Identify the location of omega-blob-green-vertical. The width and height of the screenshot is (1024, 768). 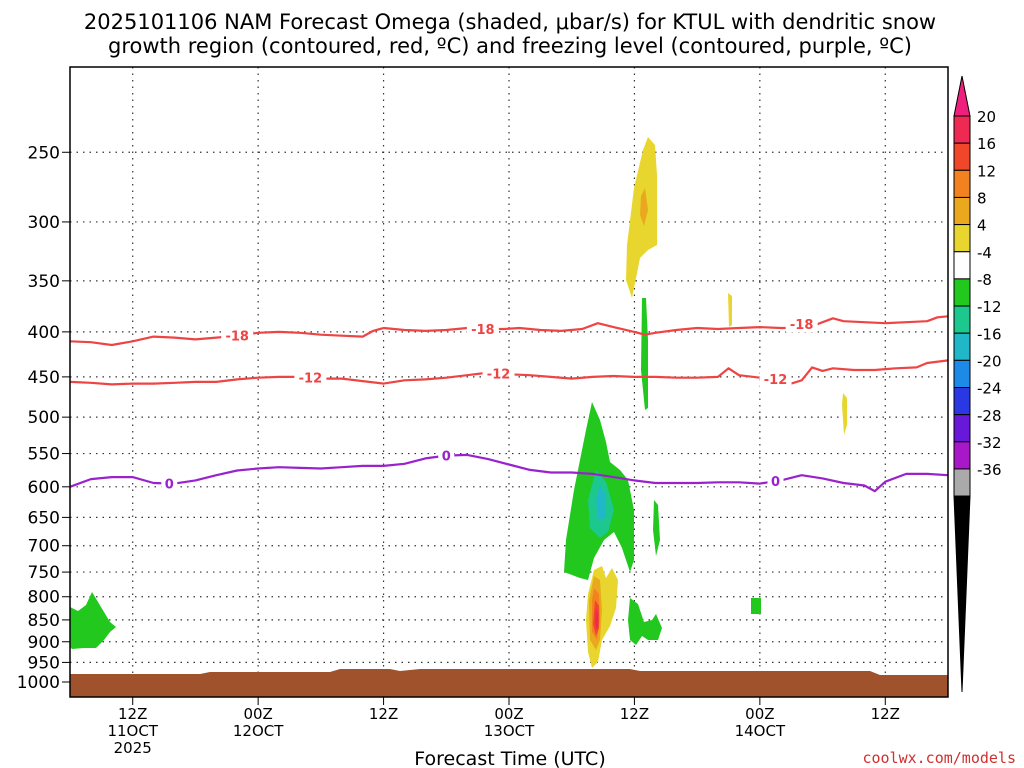
(644, 354).